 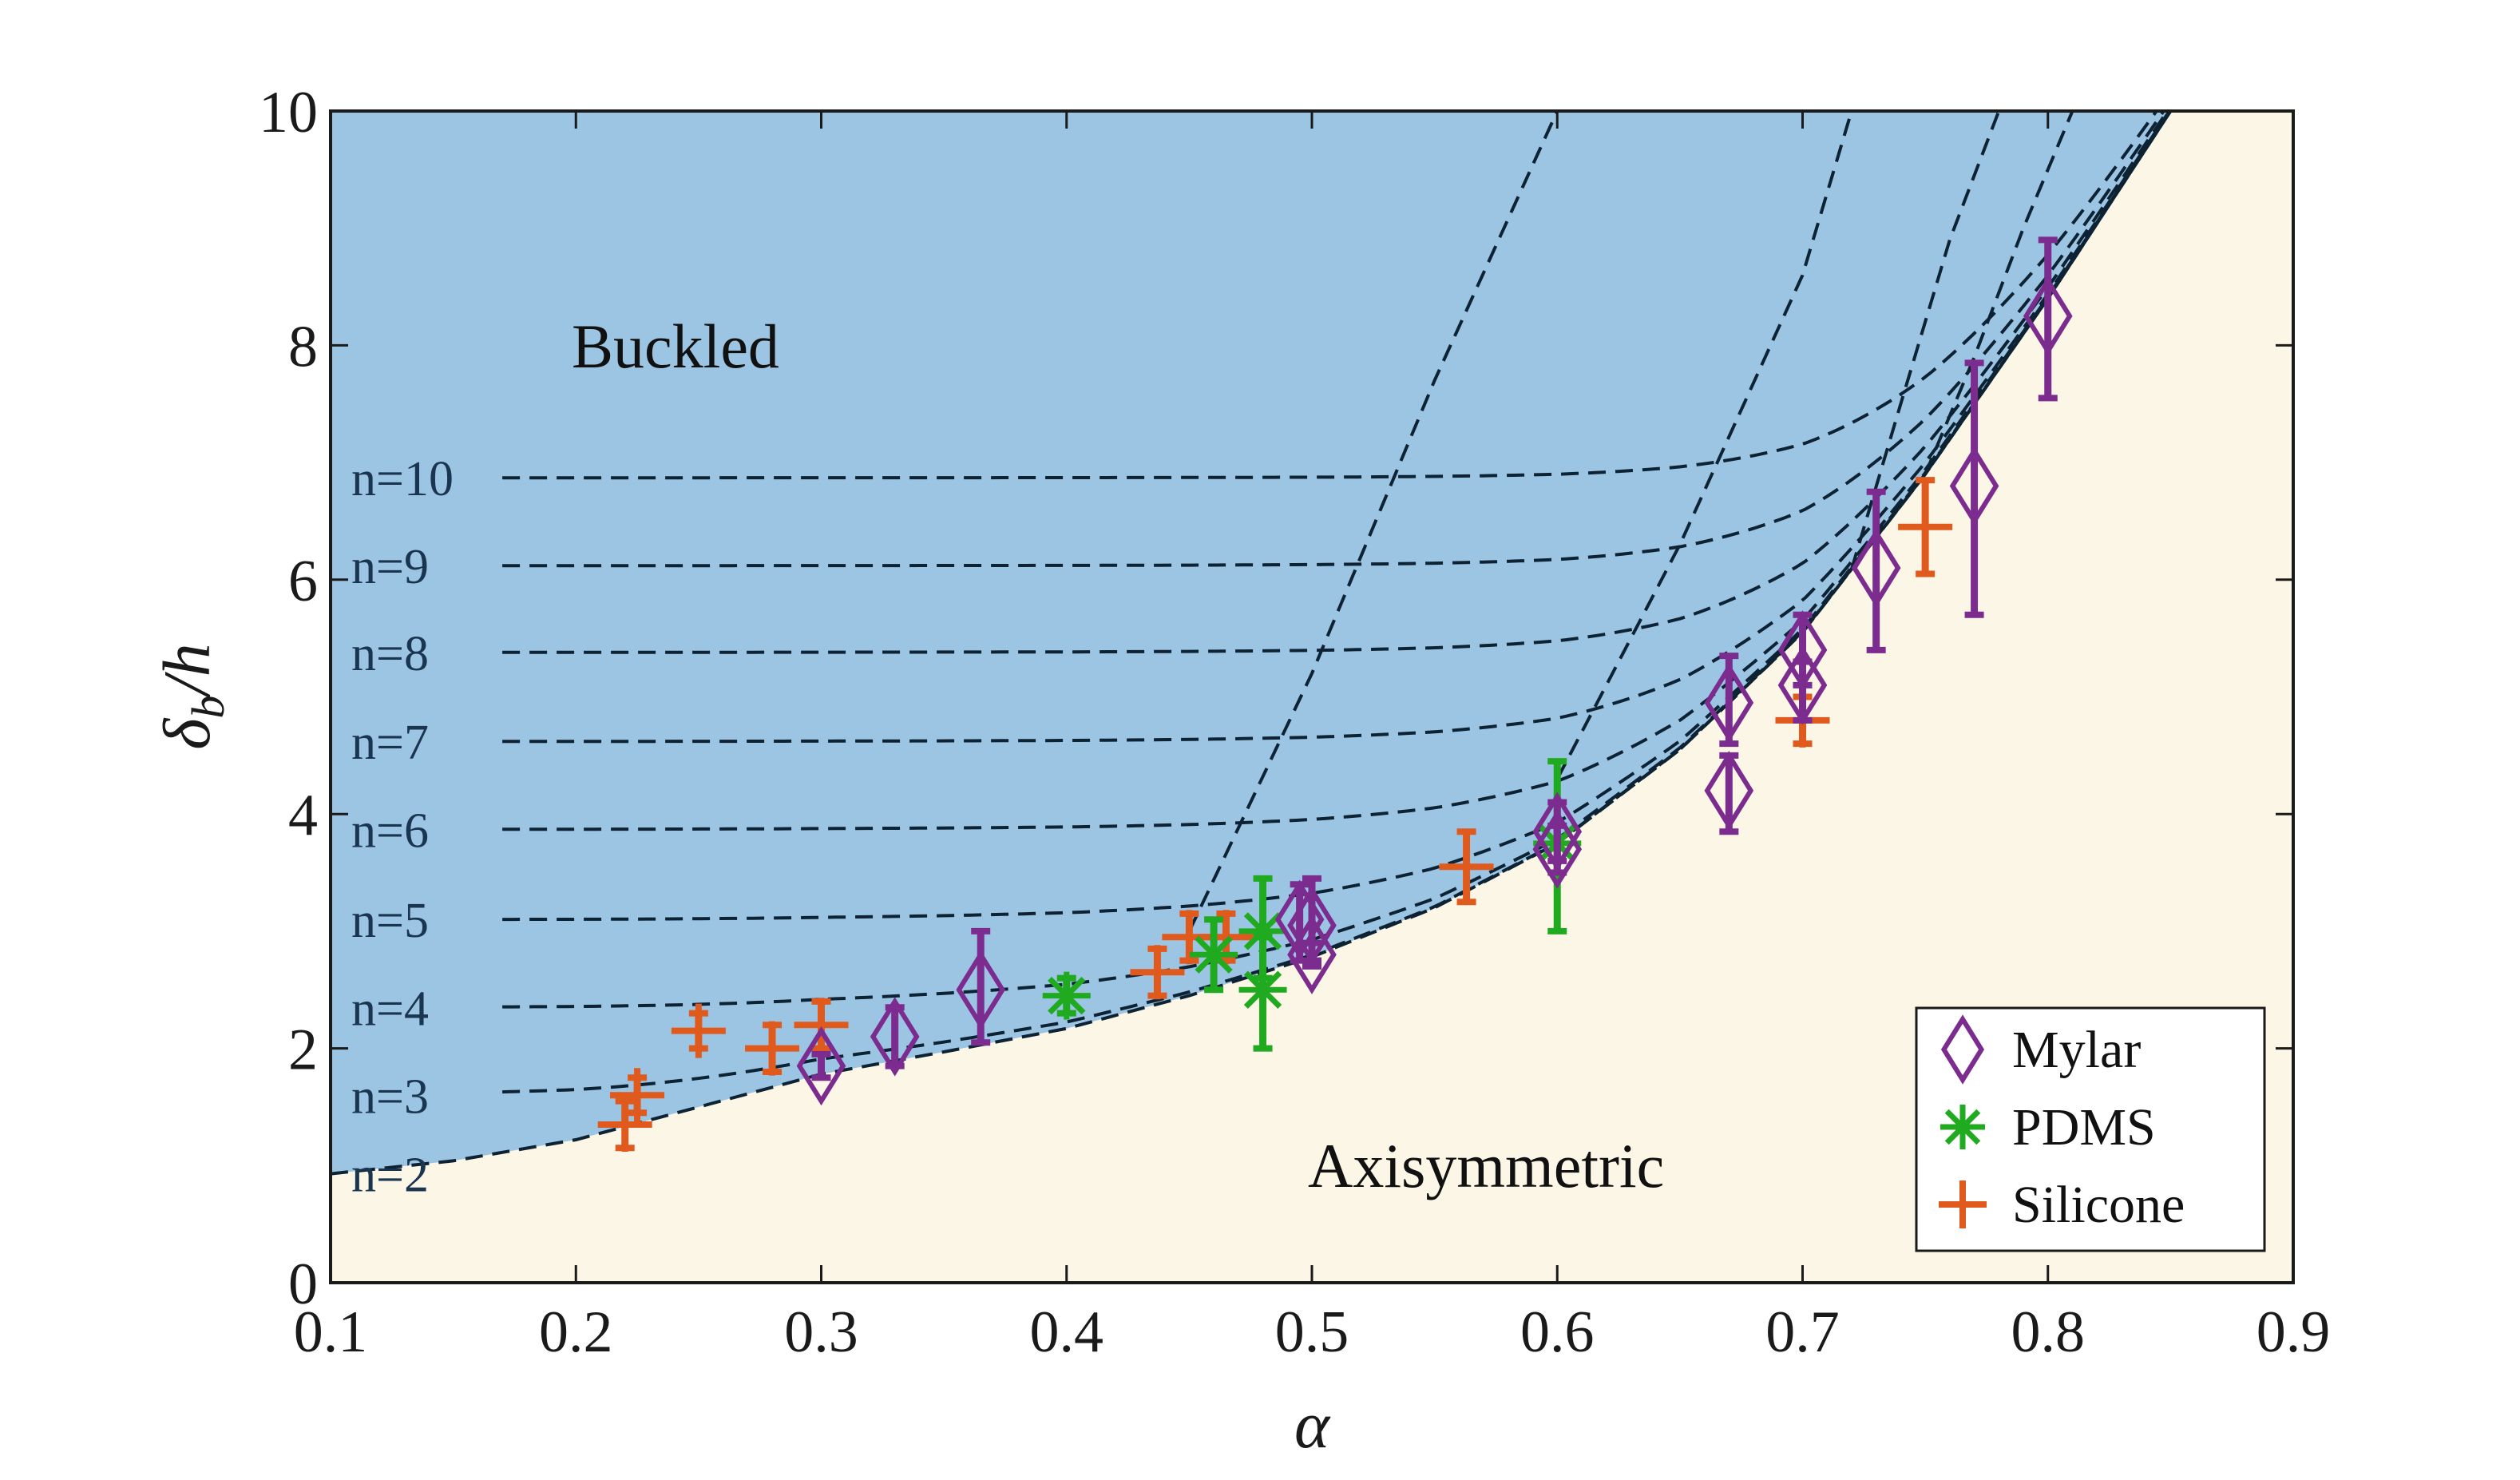 I want to click on mode-label-n=4: n=4, so click(x=390, y=1009).